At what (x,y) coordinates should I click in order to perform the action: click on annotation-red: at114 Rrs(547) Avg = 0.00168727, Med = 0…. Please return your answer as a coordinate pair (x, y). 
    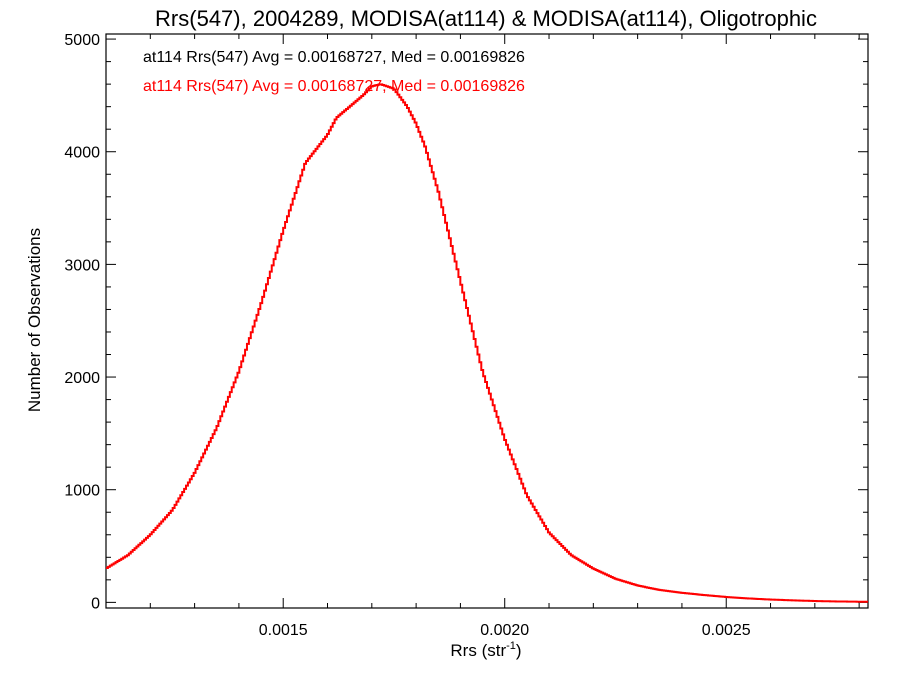
    Looking at the image, I should click on (334, 86).